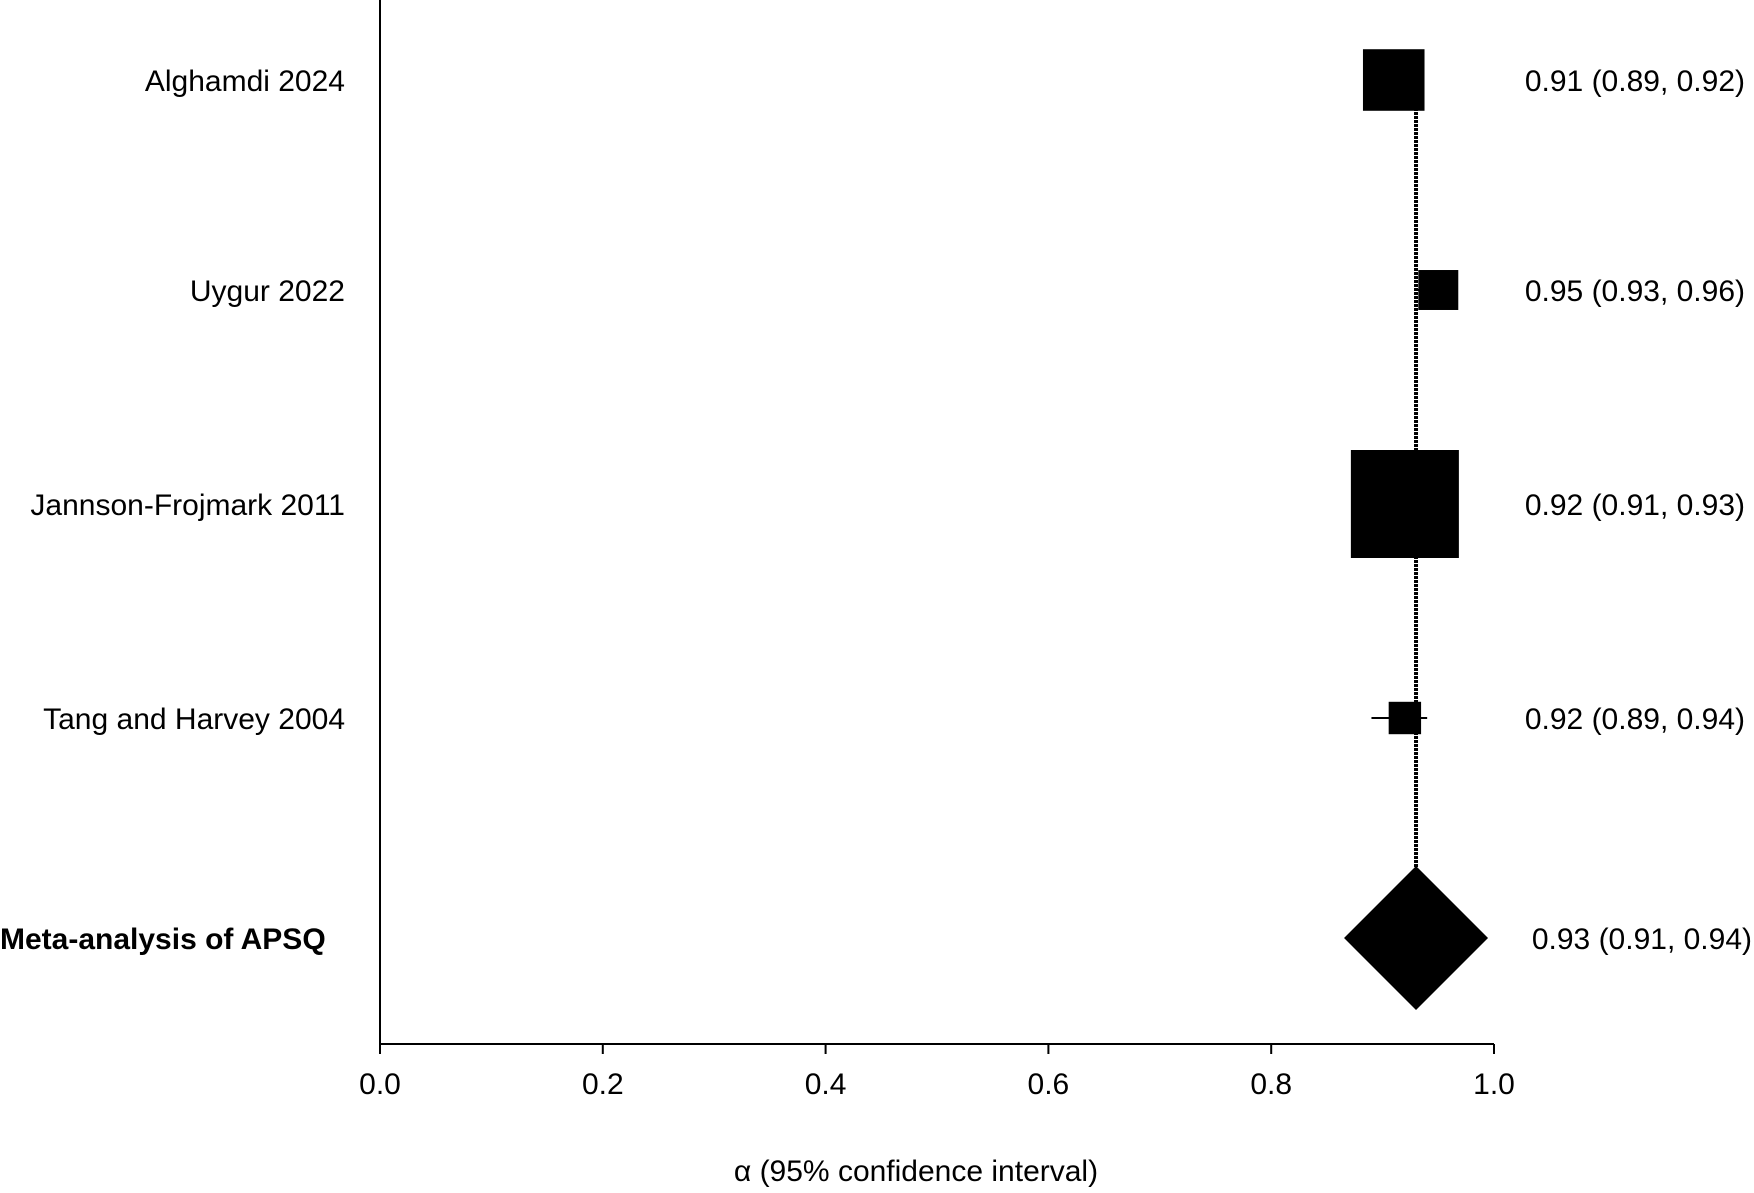 The height and width of the screenshot is (1193, 1754). I want to click on pooled-estimate-label: 0.93 (0.91, 0.94), so click(1642, 939).